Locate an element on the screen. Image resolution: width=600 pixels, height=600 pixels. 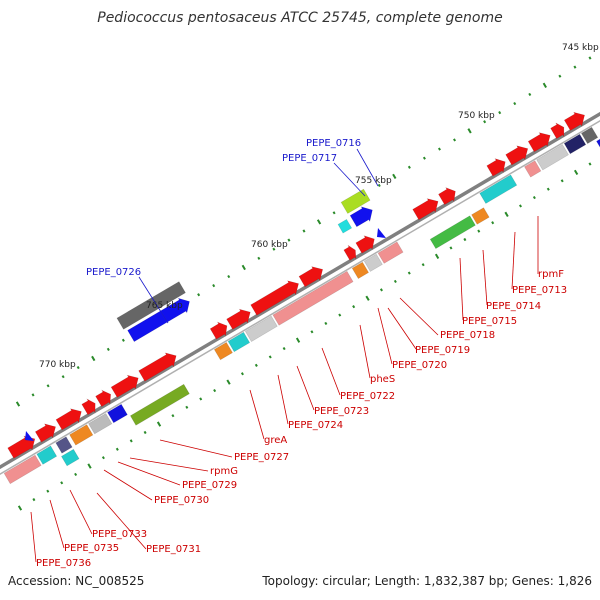
gene-label: pheS is located at coordinates (382, 379).